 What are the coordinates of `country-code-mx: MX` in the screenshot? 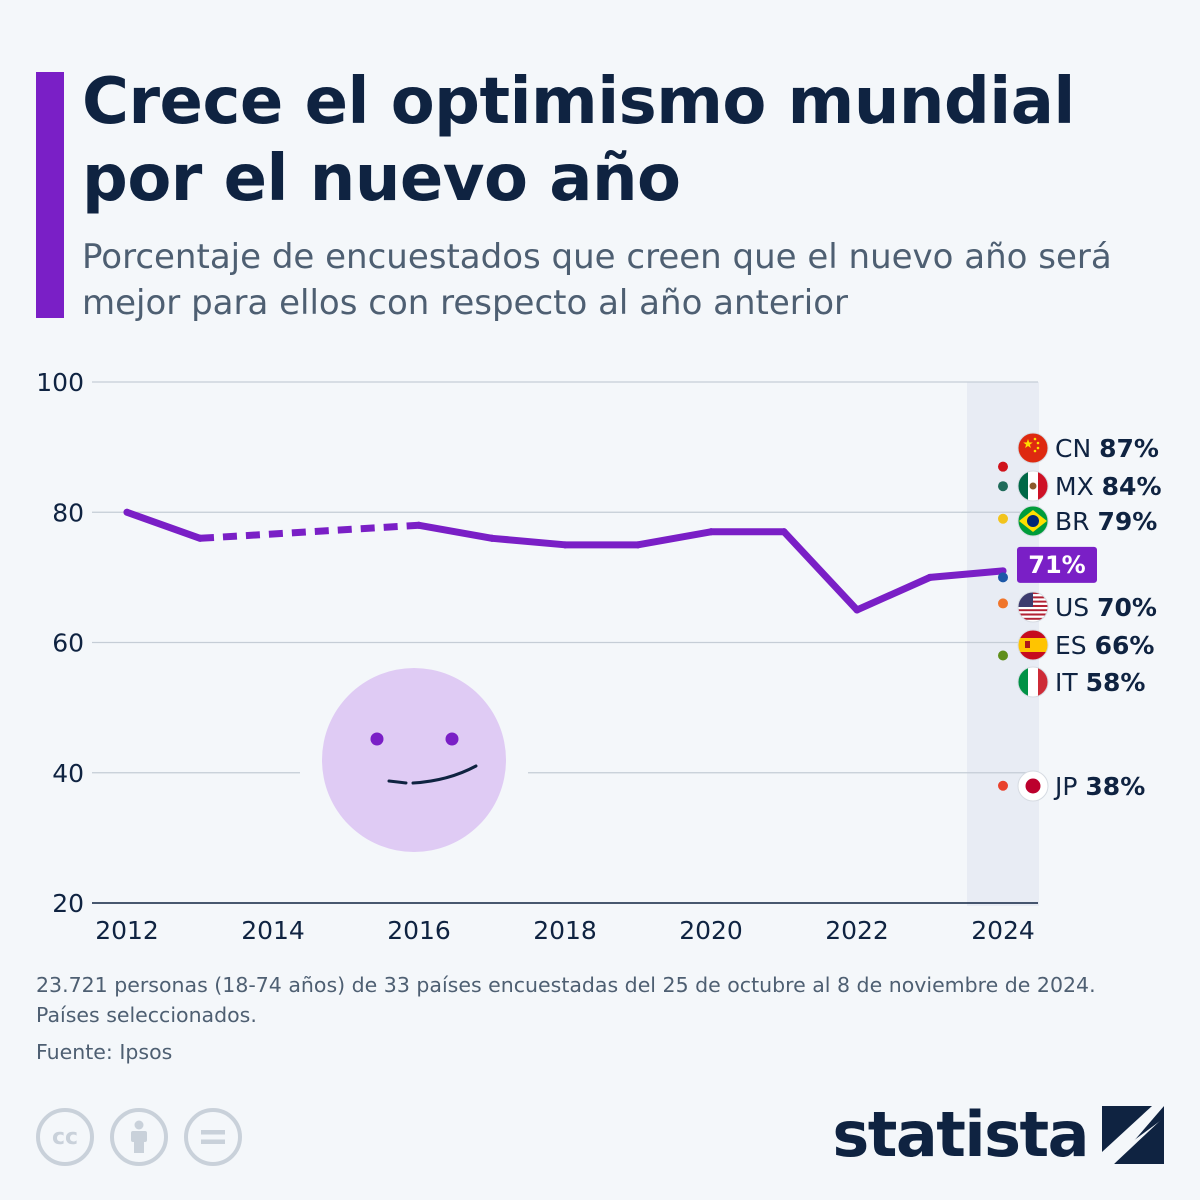 It's located at (1078, 486).